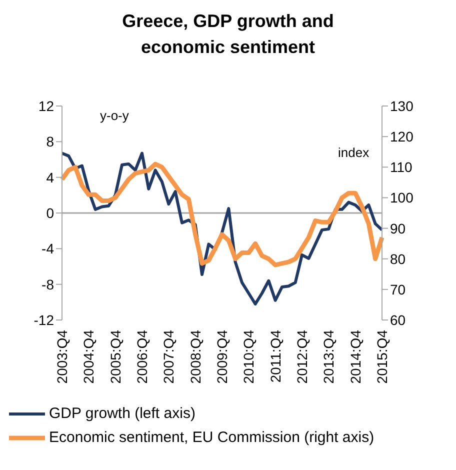 The width and height of the screenshot is (456, 470). I want to click on y-tick-label: 4, so click(50, 177).